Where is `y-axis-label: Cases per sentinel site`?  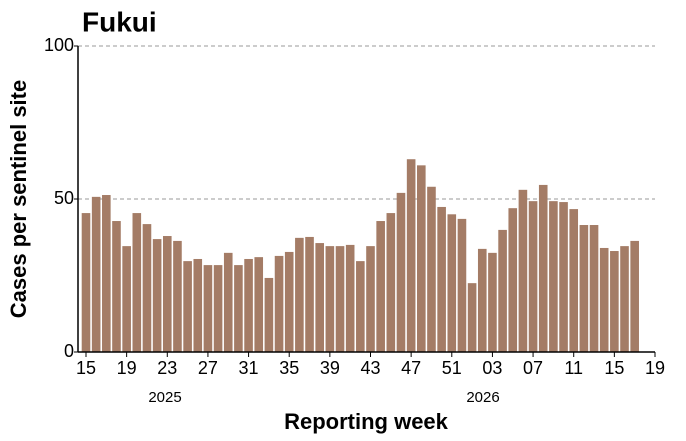
y-axis-label: Cases per sentinel site is located at coordinates (18, 199).